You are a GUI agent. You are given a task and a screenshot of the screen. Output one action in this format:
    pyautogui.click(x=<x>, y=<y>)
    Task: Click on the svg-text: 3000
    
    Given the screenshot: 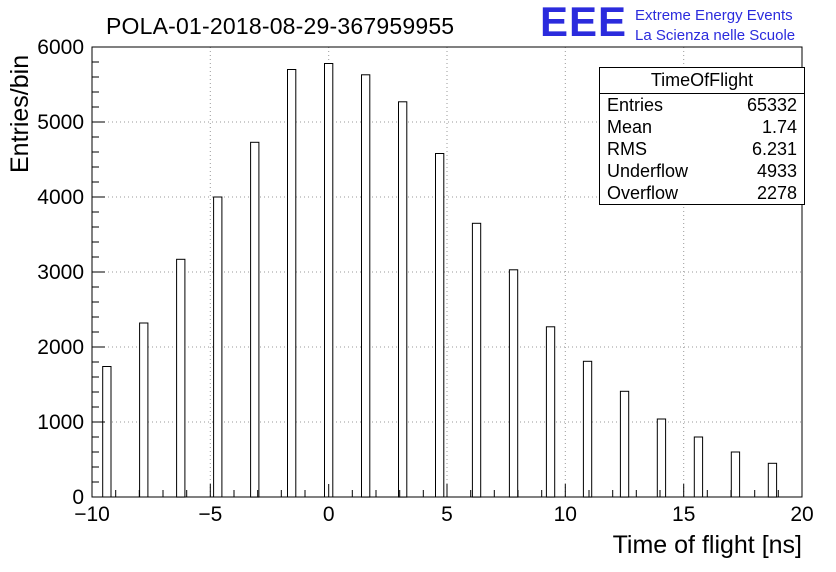 What is the action you would take?
    pyautogui.click(x=60, y=272)
    